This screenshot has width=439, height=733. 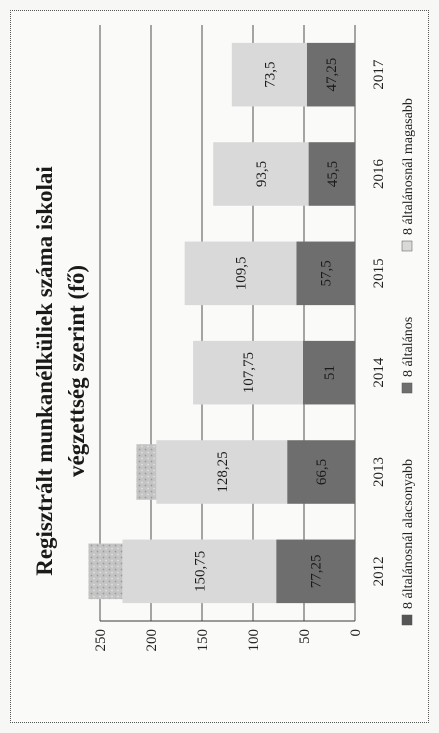 What do you see at coordinates (408, 166) in the screenshot?
I see `legend-label: 8 általánosnál magasabb` at bounding box center [408, 166].